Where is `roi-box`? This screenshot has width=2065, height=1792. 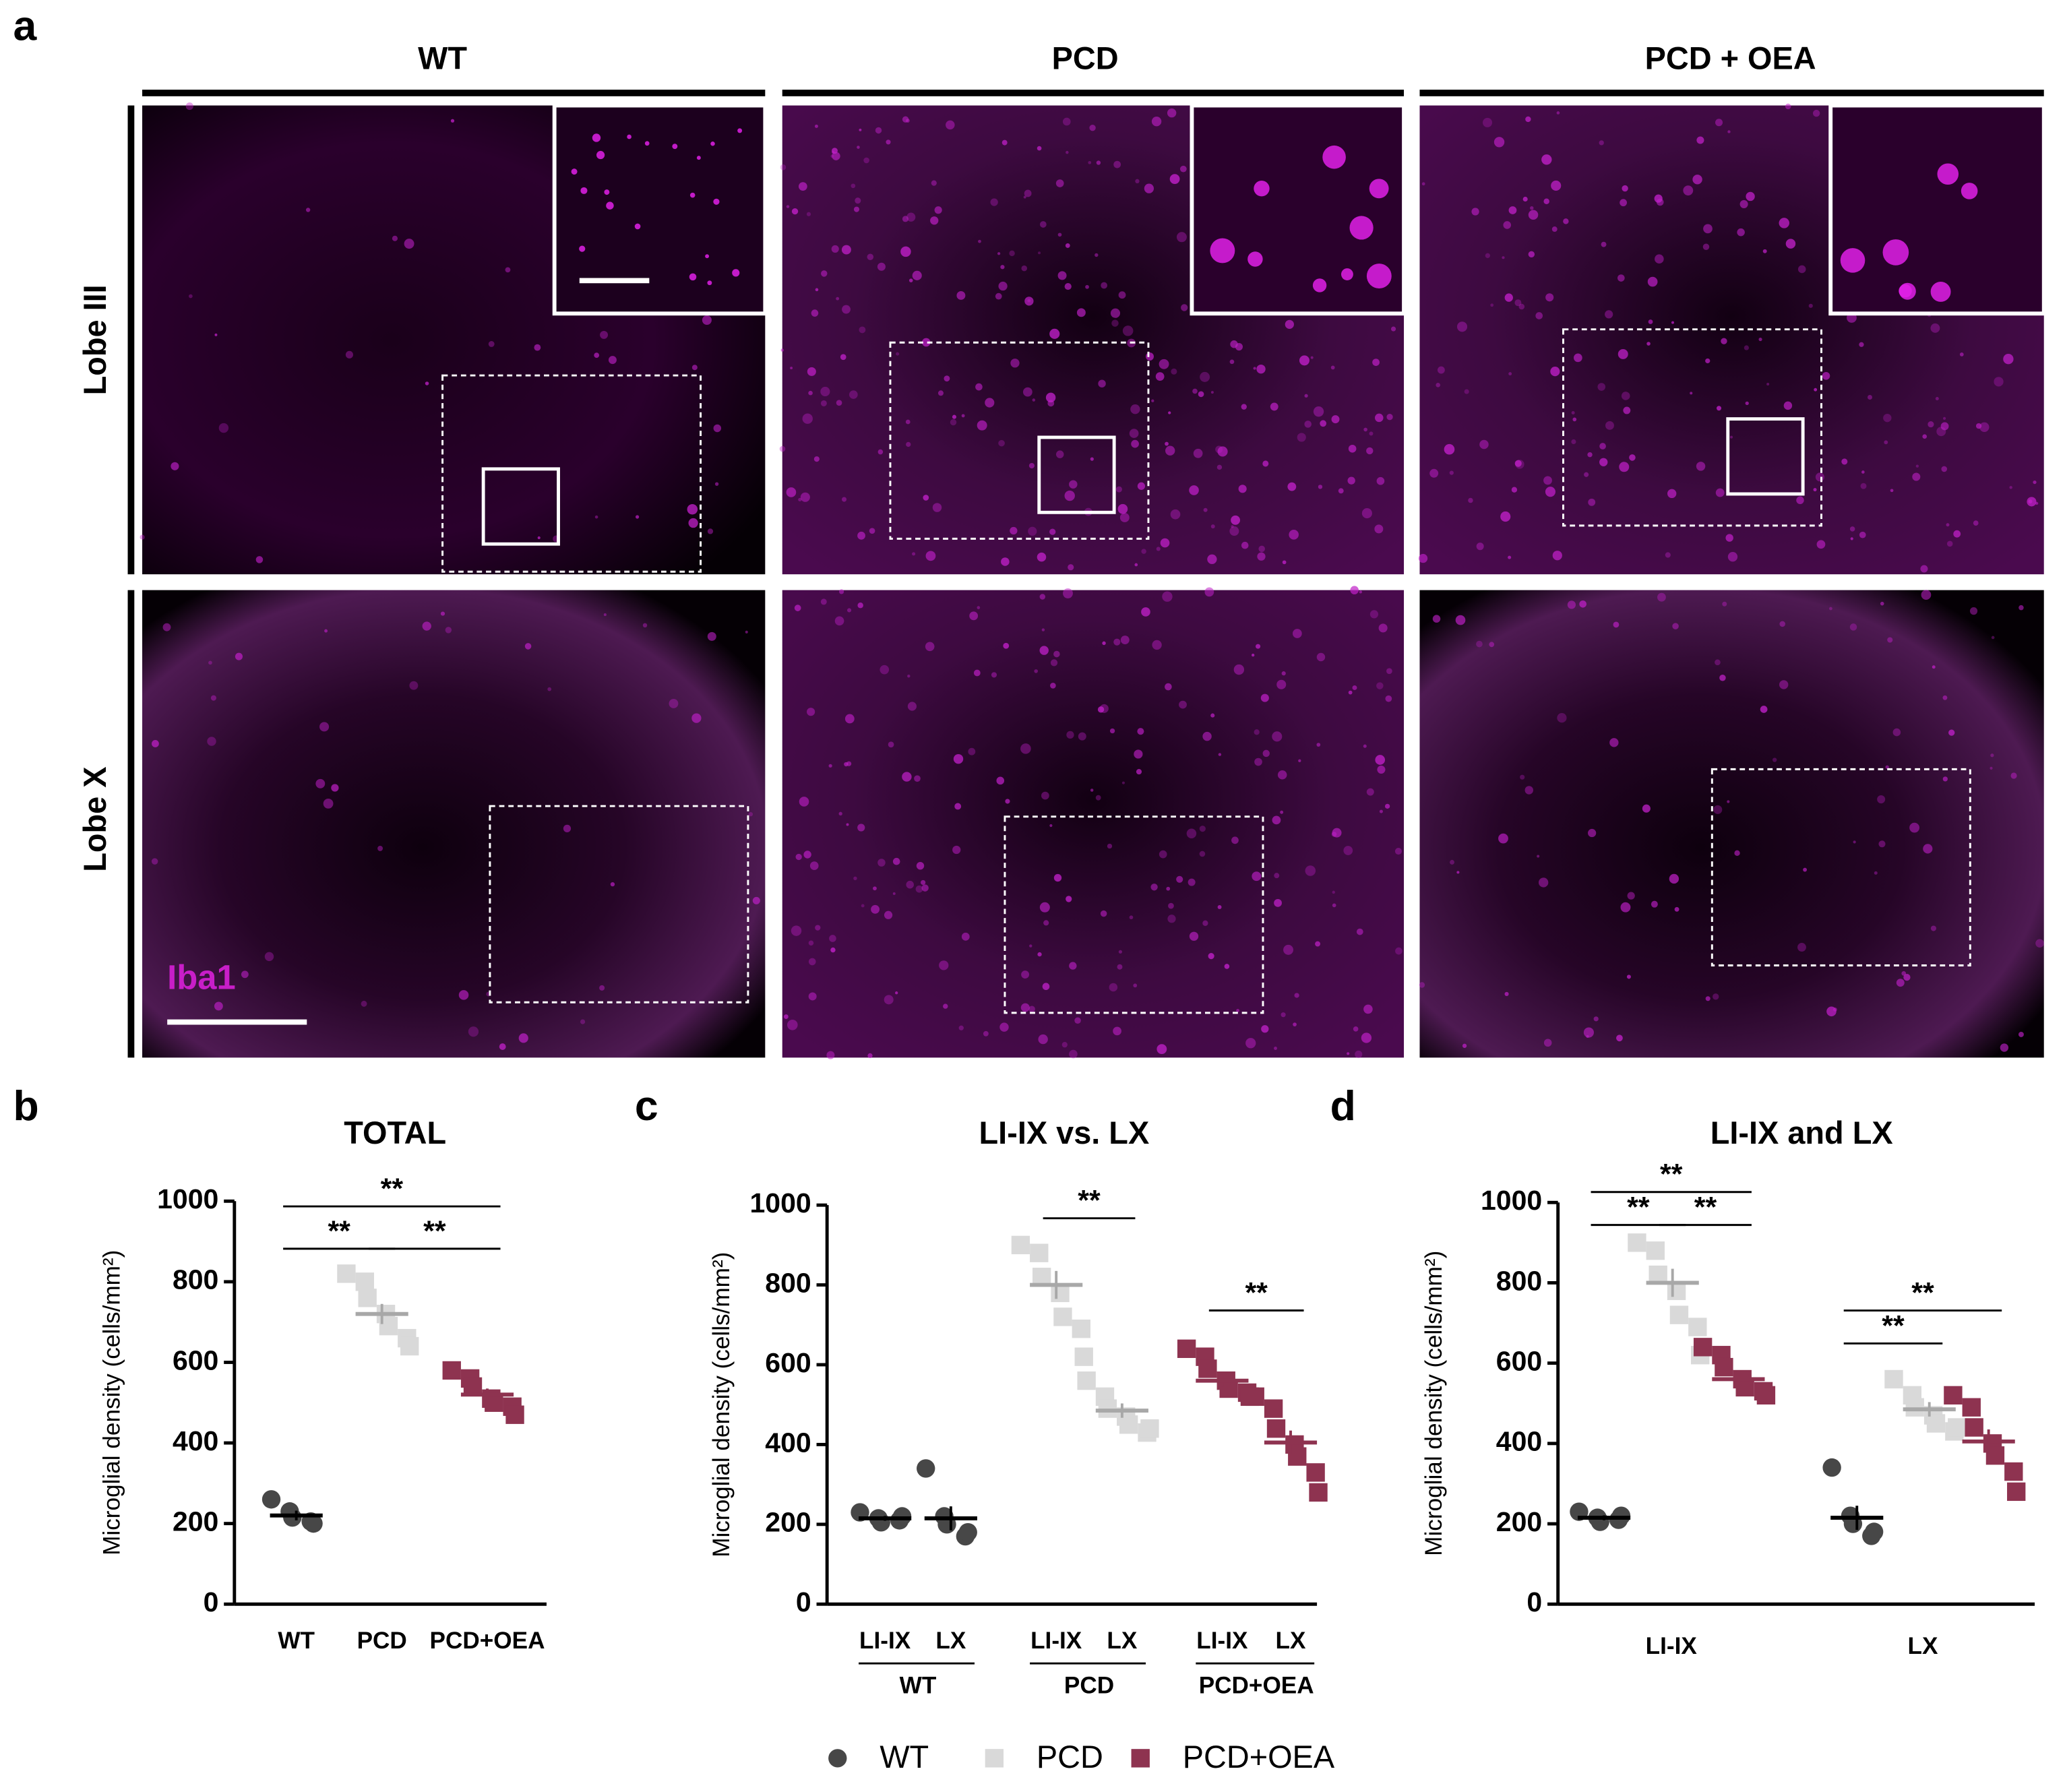
roi-box is located at coordinates (1692, 427).